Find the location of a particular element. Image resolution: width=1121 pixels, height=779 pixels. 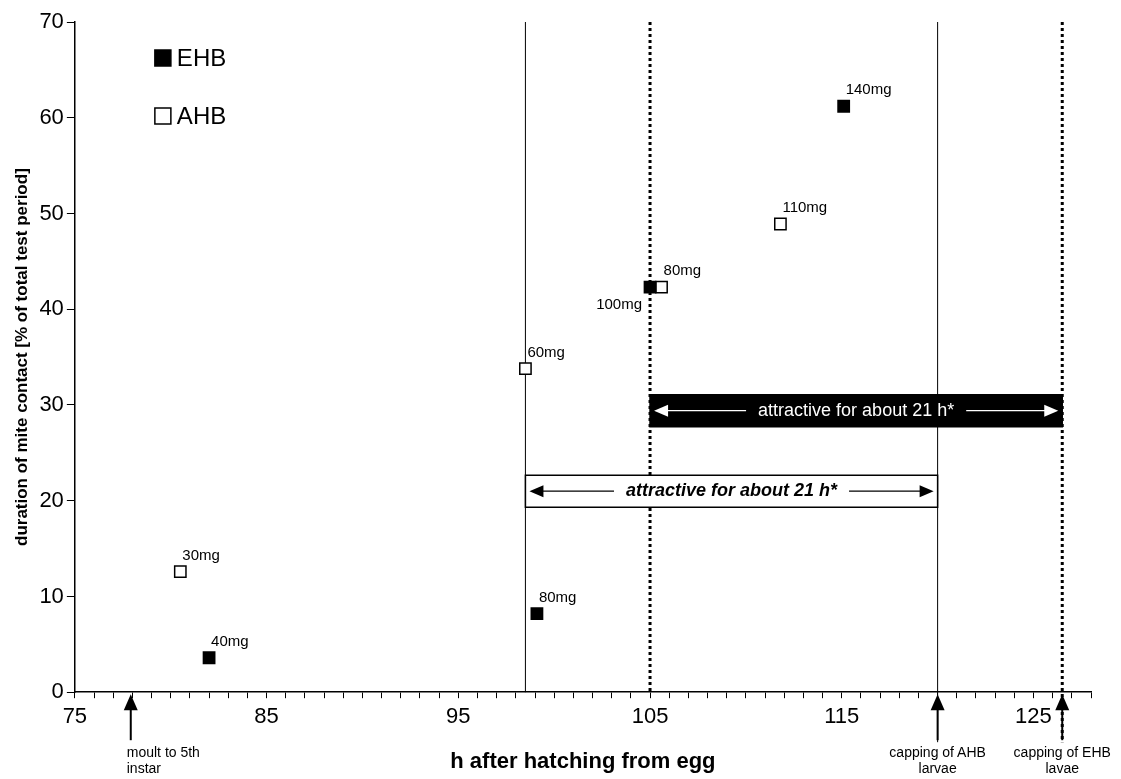

y-tick-label: 40 is located at coordinates (51, 308).